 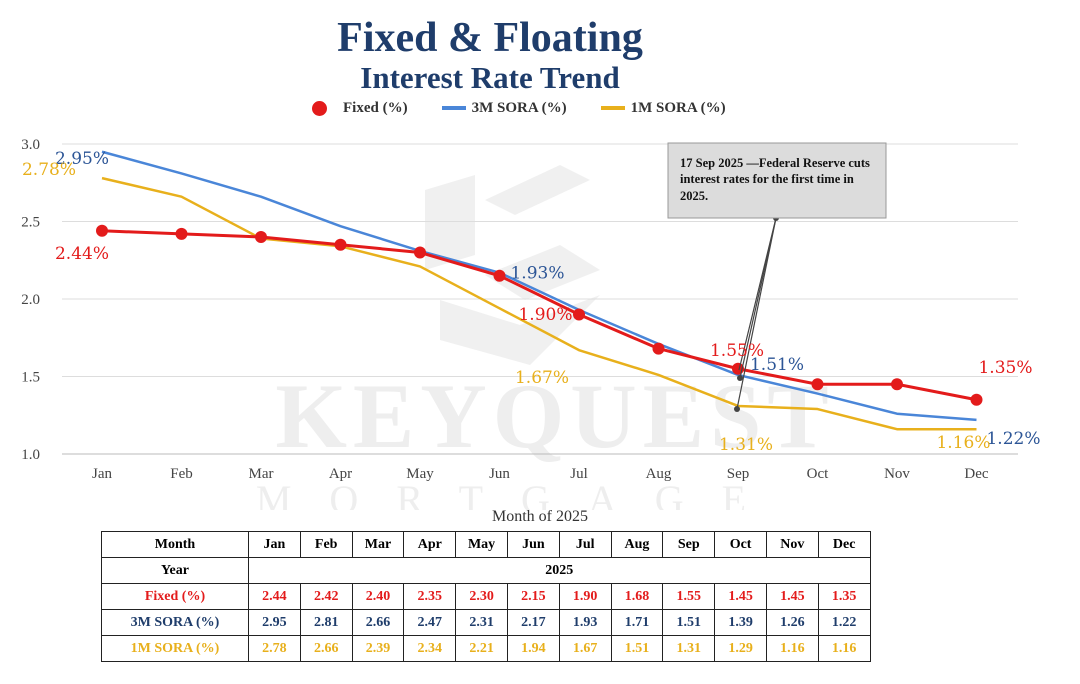 I want to click on table-cell: 1.67, so click(x=585, y=648).